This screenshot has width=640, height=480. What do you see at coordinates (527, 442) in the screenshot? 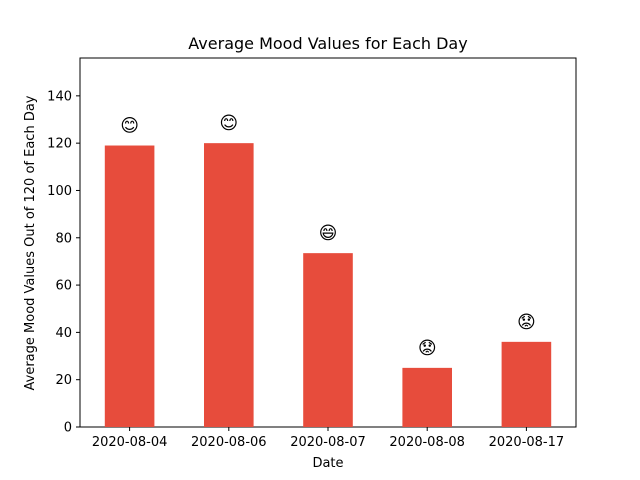
I see `x-tick-label: 2020-08-17` at bounding box center [527, 442].